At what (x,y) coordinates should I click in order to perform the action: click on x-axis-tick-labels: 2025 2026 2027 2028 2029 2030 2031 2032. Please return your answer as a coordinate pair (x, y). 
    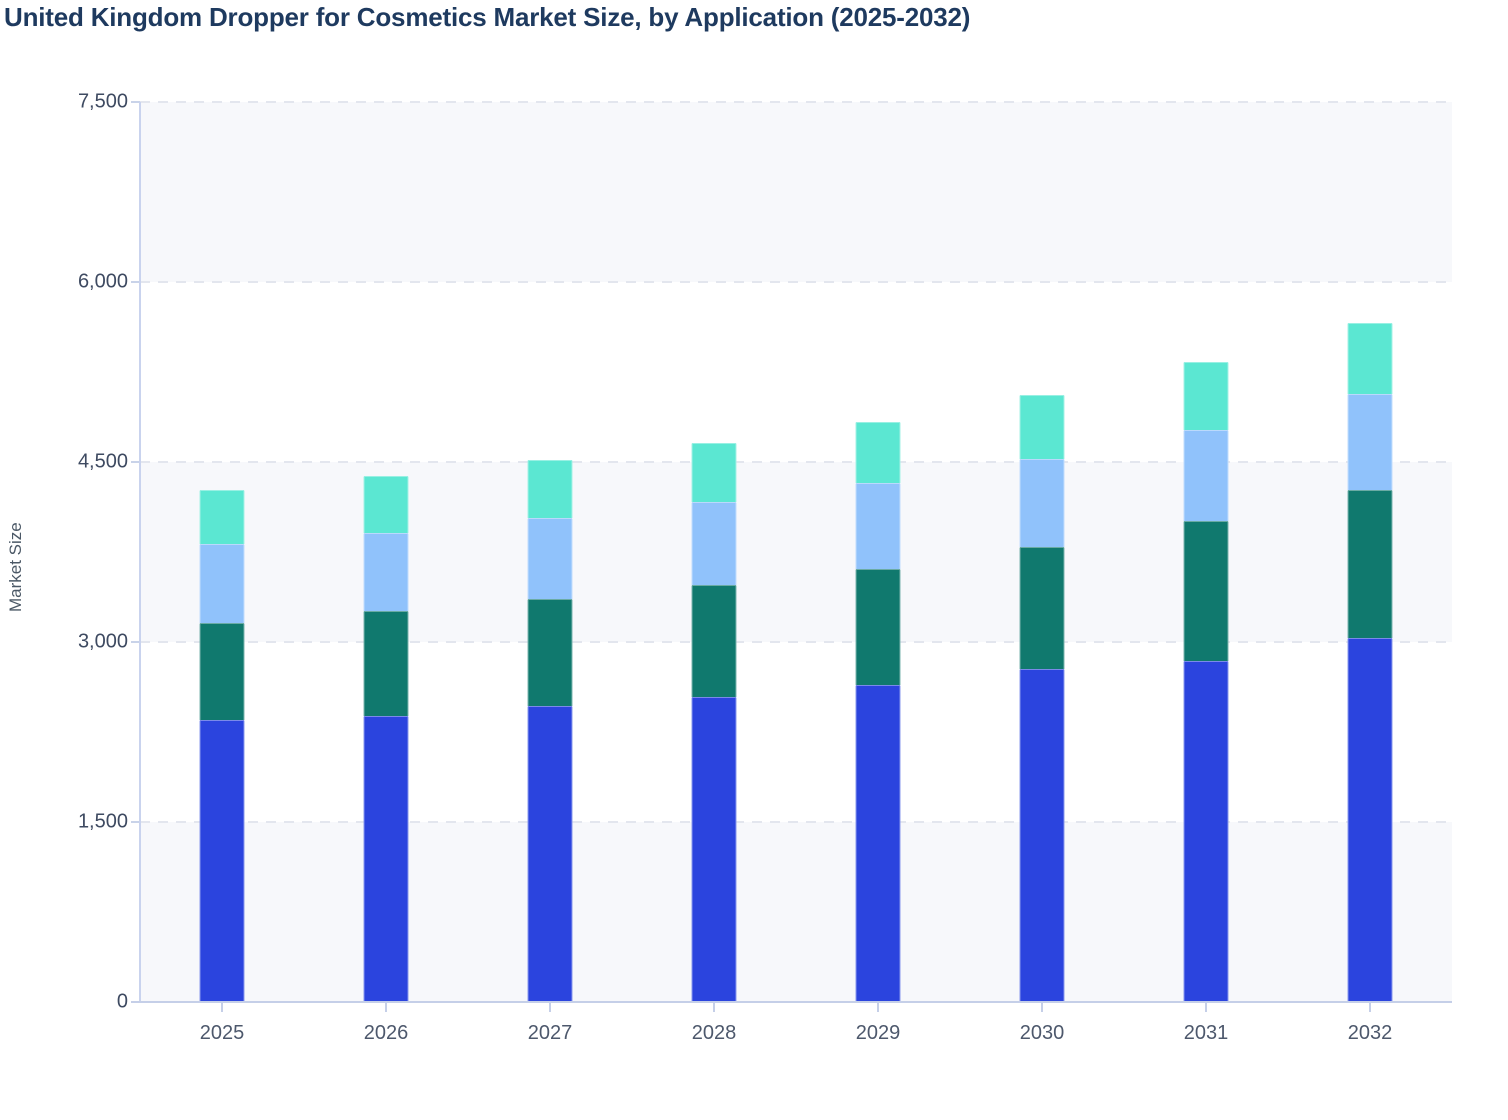
    Looking at the image, I should click on (796, 1033).